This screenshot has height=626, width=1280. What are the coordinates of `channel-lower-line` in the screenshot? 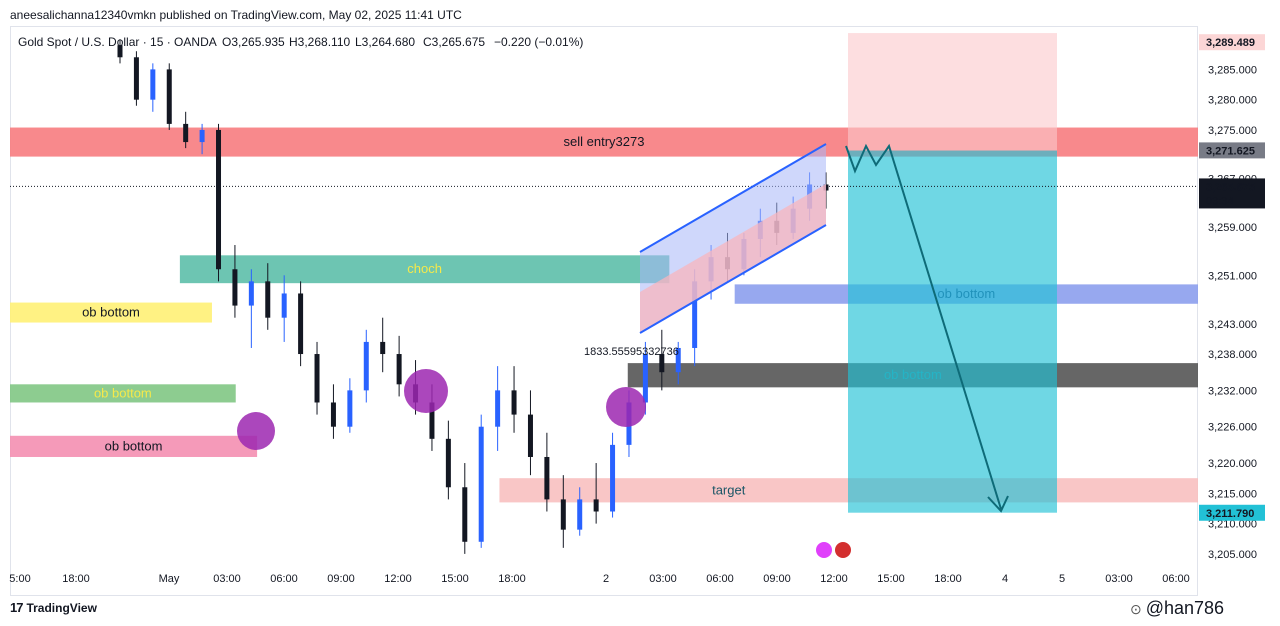 It's located at (733, 279).